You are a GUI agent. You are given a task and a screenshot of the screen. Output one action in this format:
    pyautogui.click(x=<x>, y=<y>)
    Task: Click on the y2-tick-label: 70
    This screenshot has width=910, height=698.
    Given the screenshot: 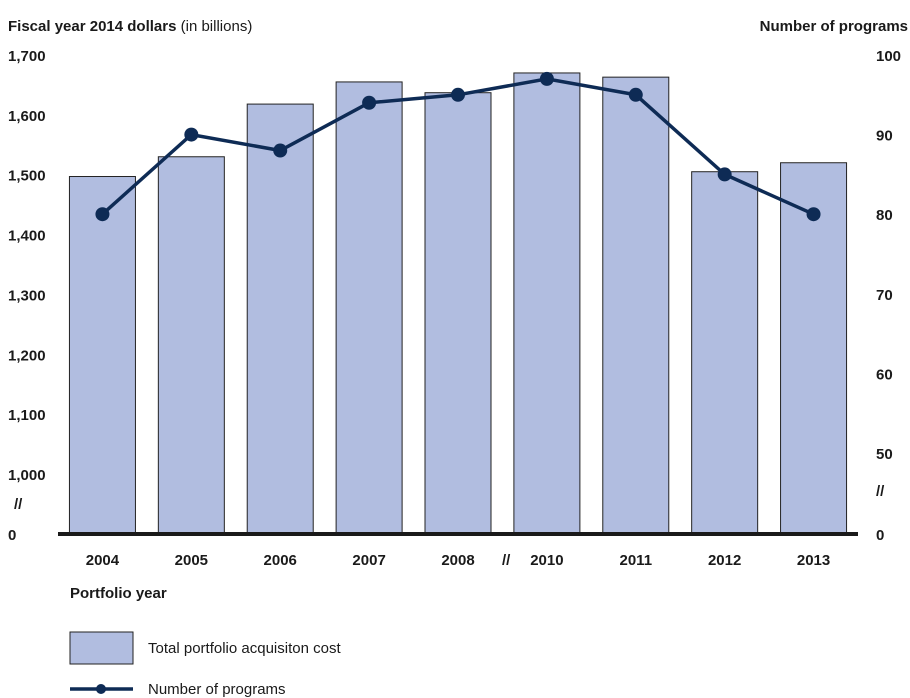 What is the action you would take?
    pyautogui.click(x=884, y=295)
    